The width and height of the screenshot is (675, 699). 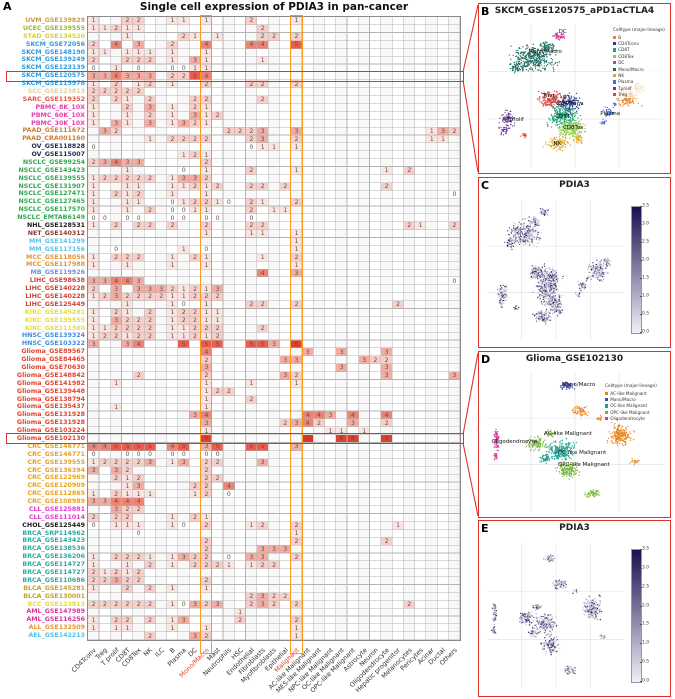 What do you see at coordinates (574, 528) in the screenshot?
I see `panel-e-title: PDIA3` at bounding box center [574, 528].